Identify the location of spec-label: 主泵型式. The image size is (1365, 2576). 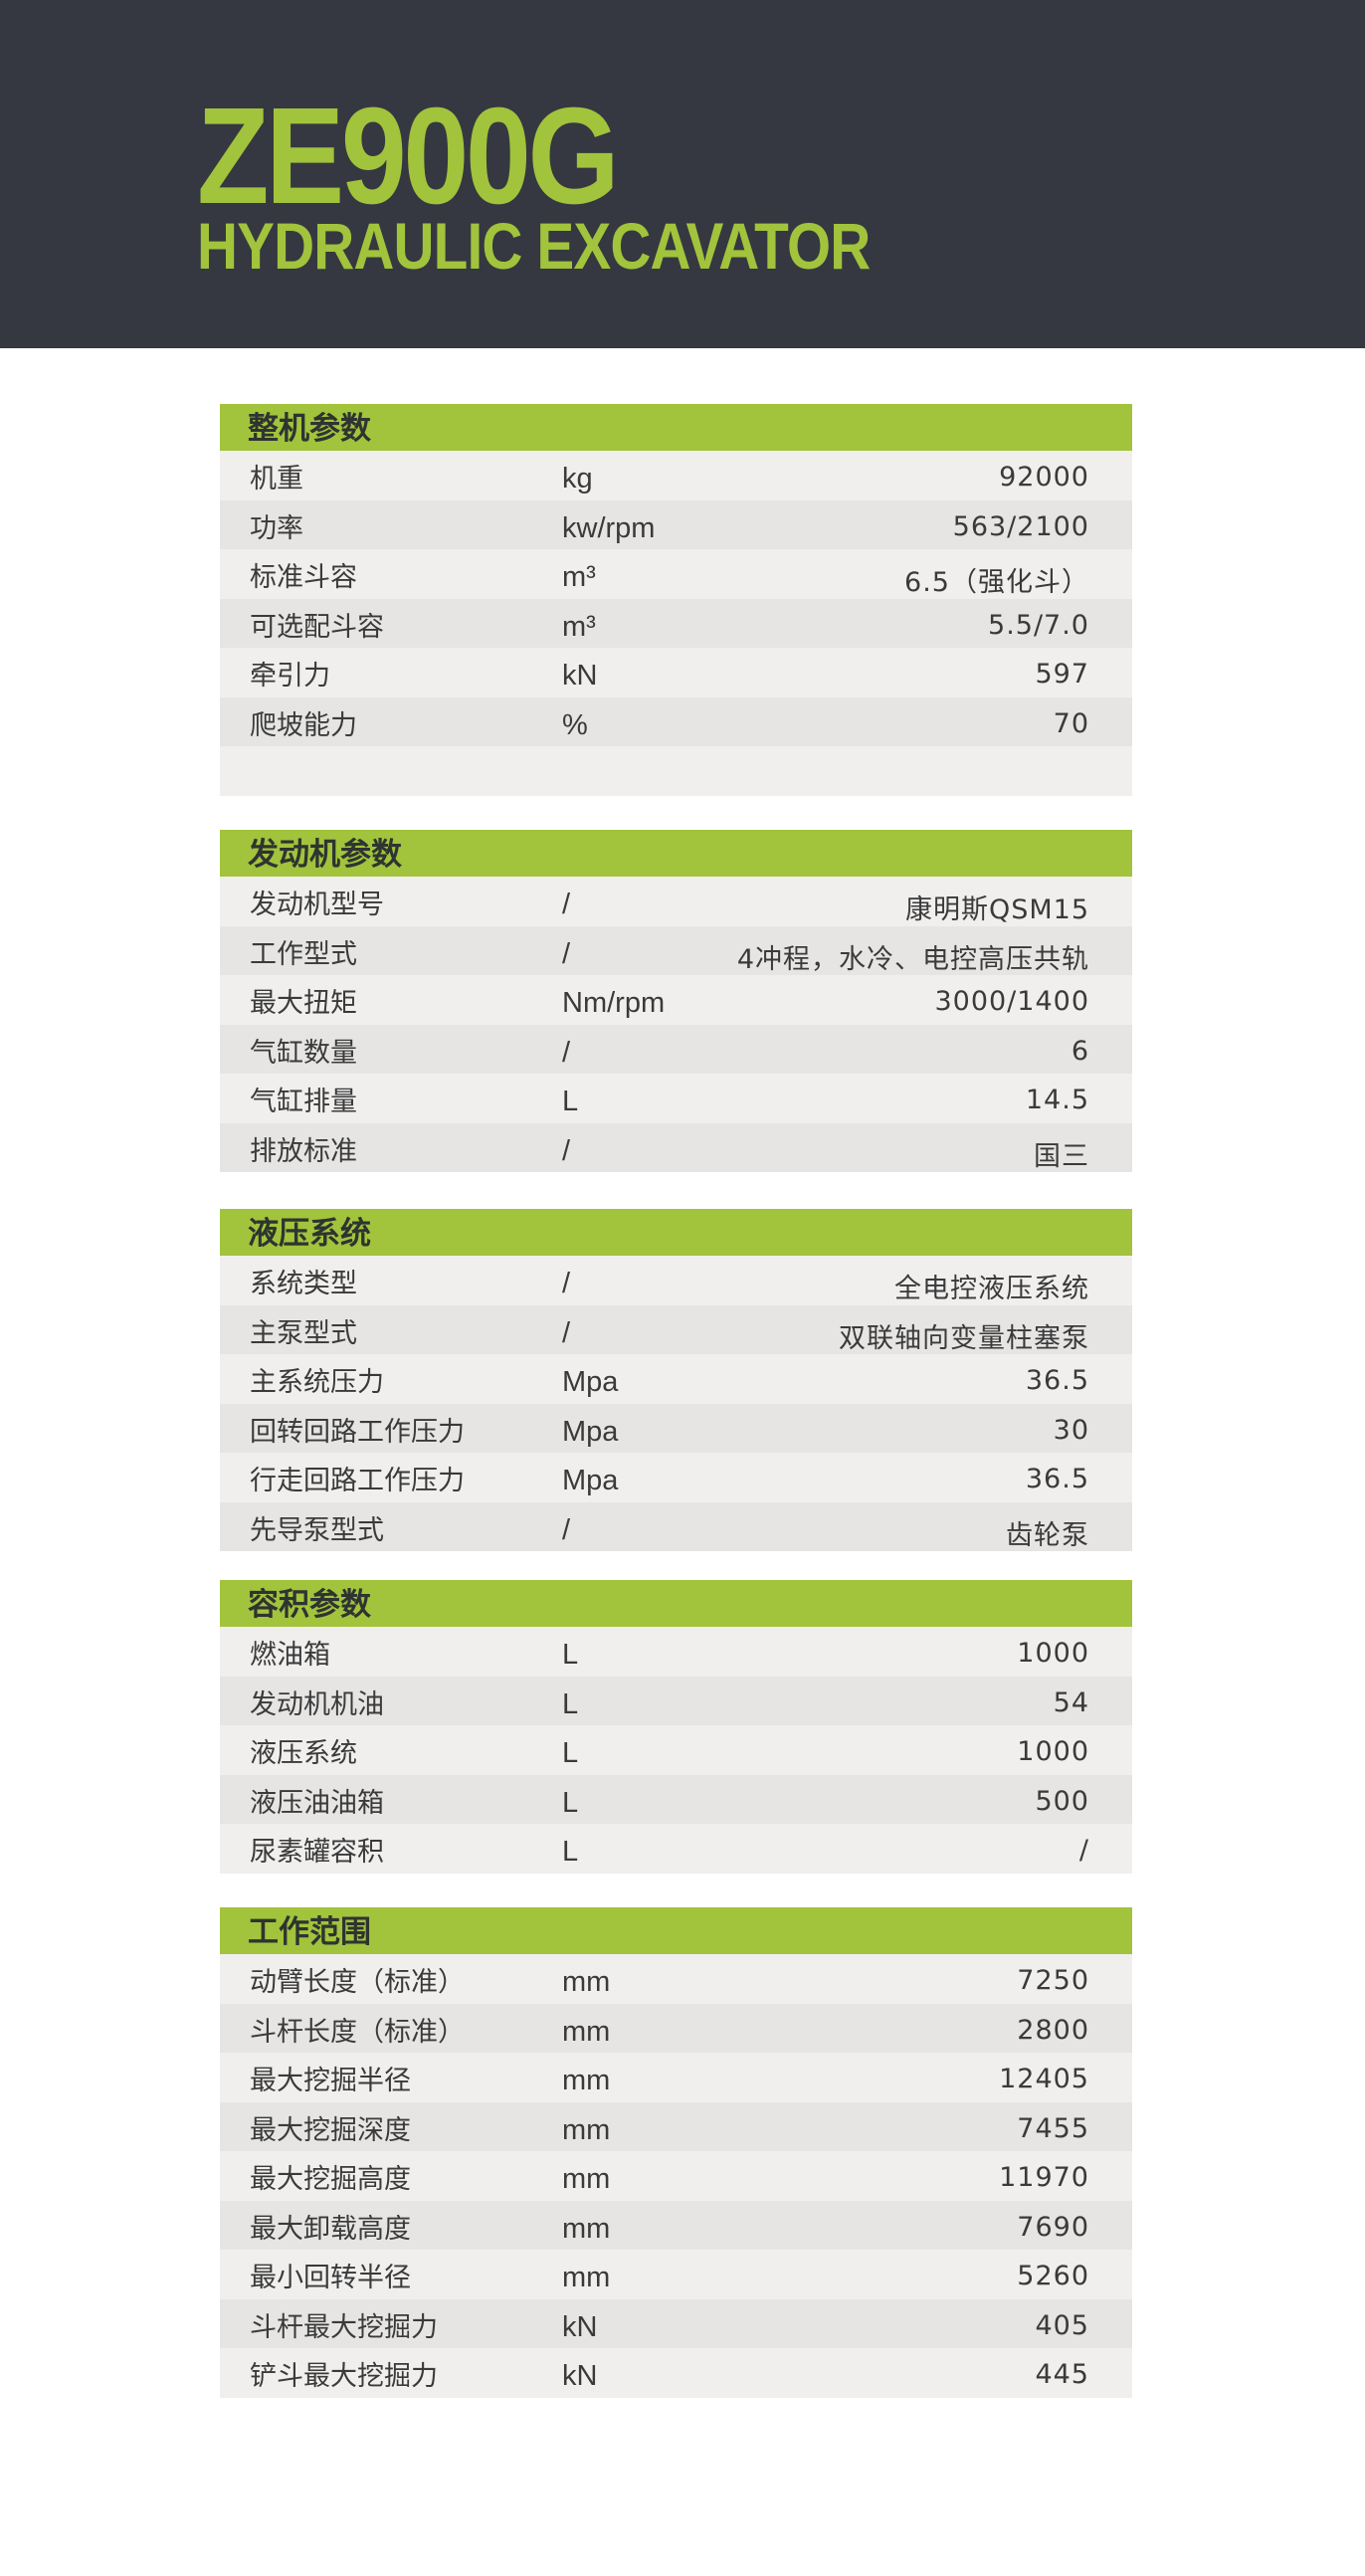
(303, 1333).